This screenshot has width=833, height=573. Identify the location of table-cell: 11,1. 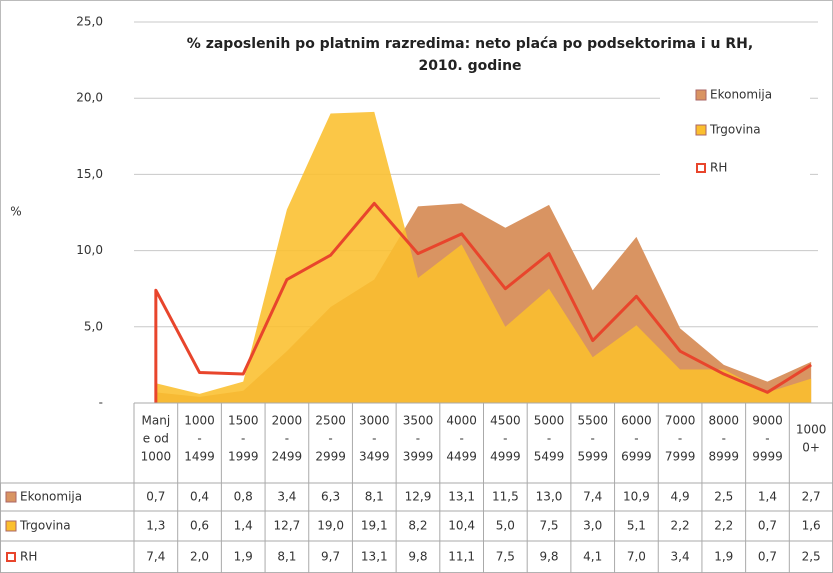
(461, 557).